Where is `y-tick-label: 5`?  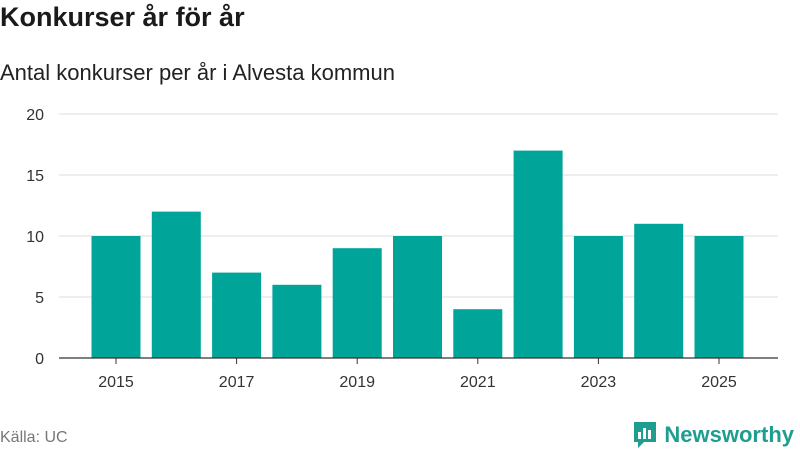
y-tick-label: 5 is located at coordinates (39, 298).